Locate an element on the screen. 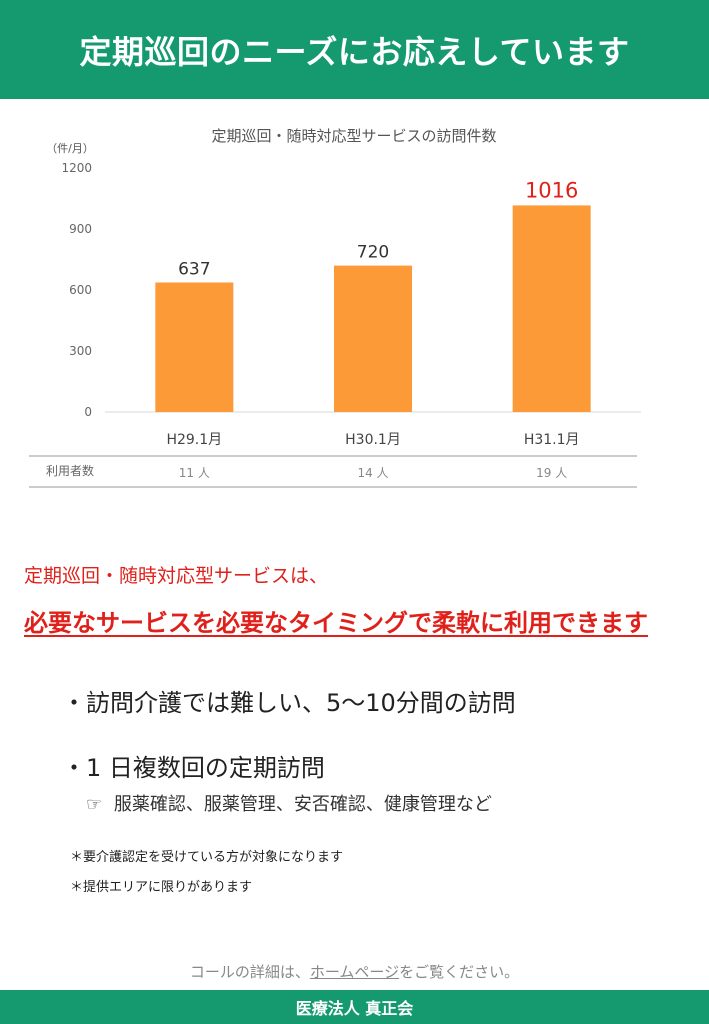 Image resolution: width=709 pixels, height=1024 pixels. y-tick-label: 600 is located at coordinates (80, 290).